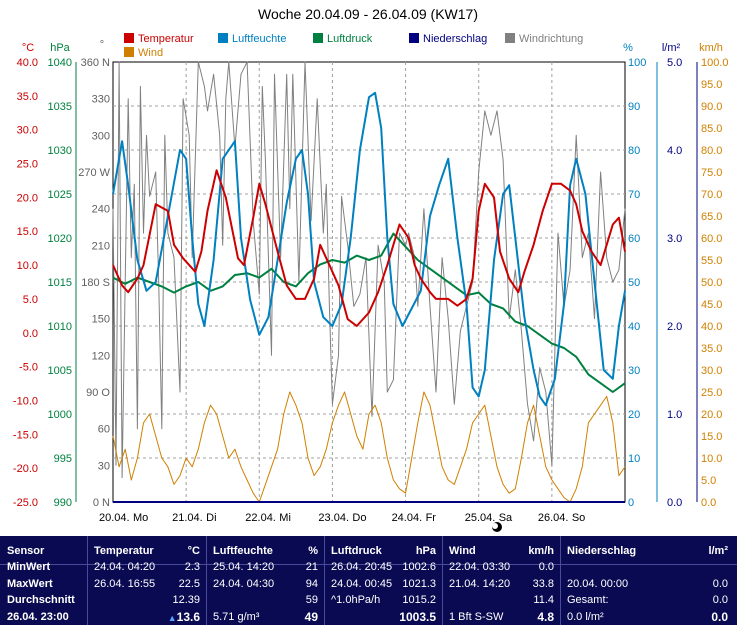  Describe the element at coordinates (101, 503) in the screenshot. I see `direction-tick-label: 0 N` at that location.